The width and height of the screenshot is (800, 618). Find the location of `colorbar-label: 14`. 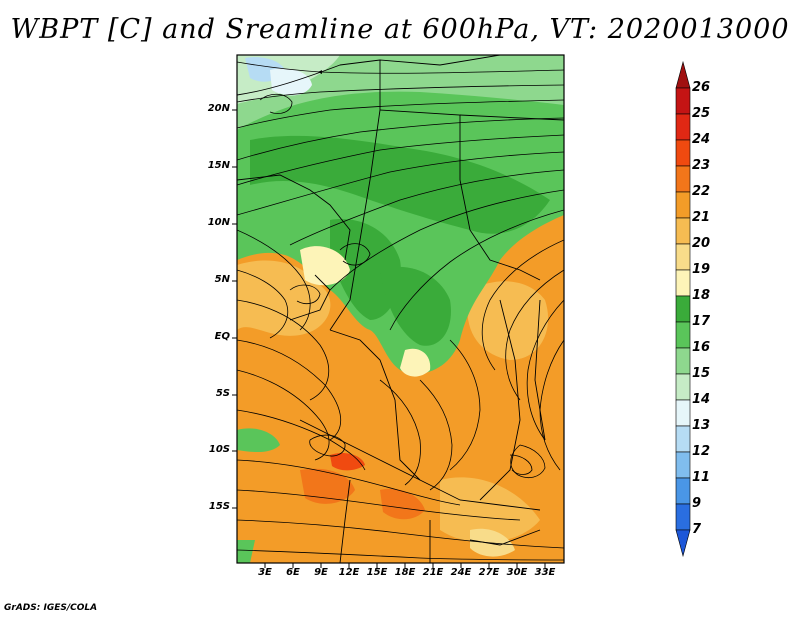

colorbar-label: 14 is located at coordinates (701, 399).